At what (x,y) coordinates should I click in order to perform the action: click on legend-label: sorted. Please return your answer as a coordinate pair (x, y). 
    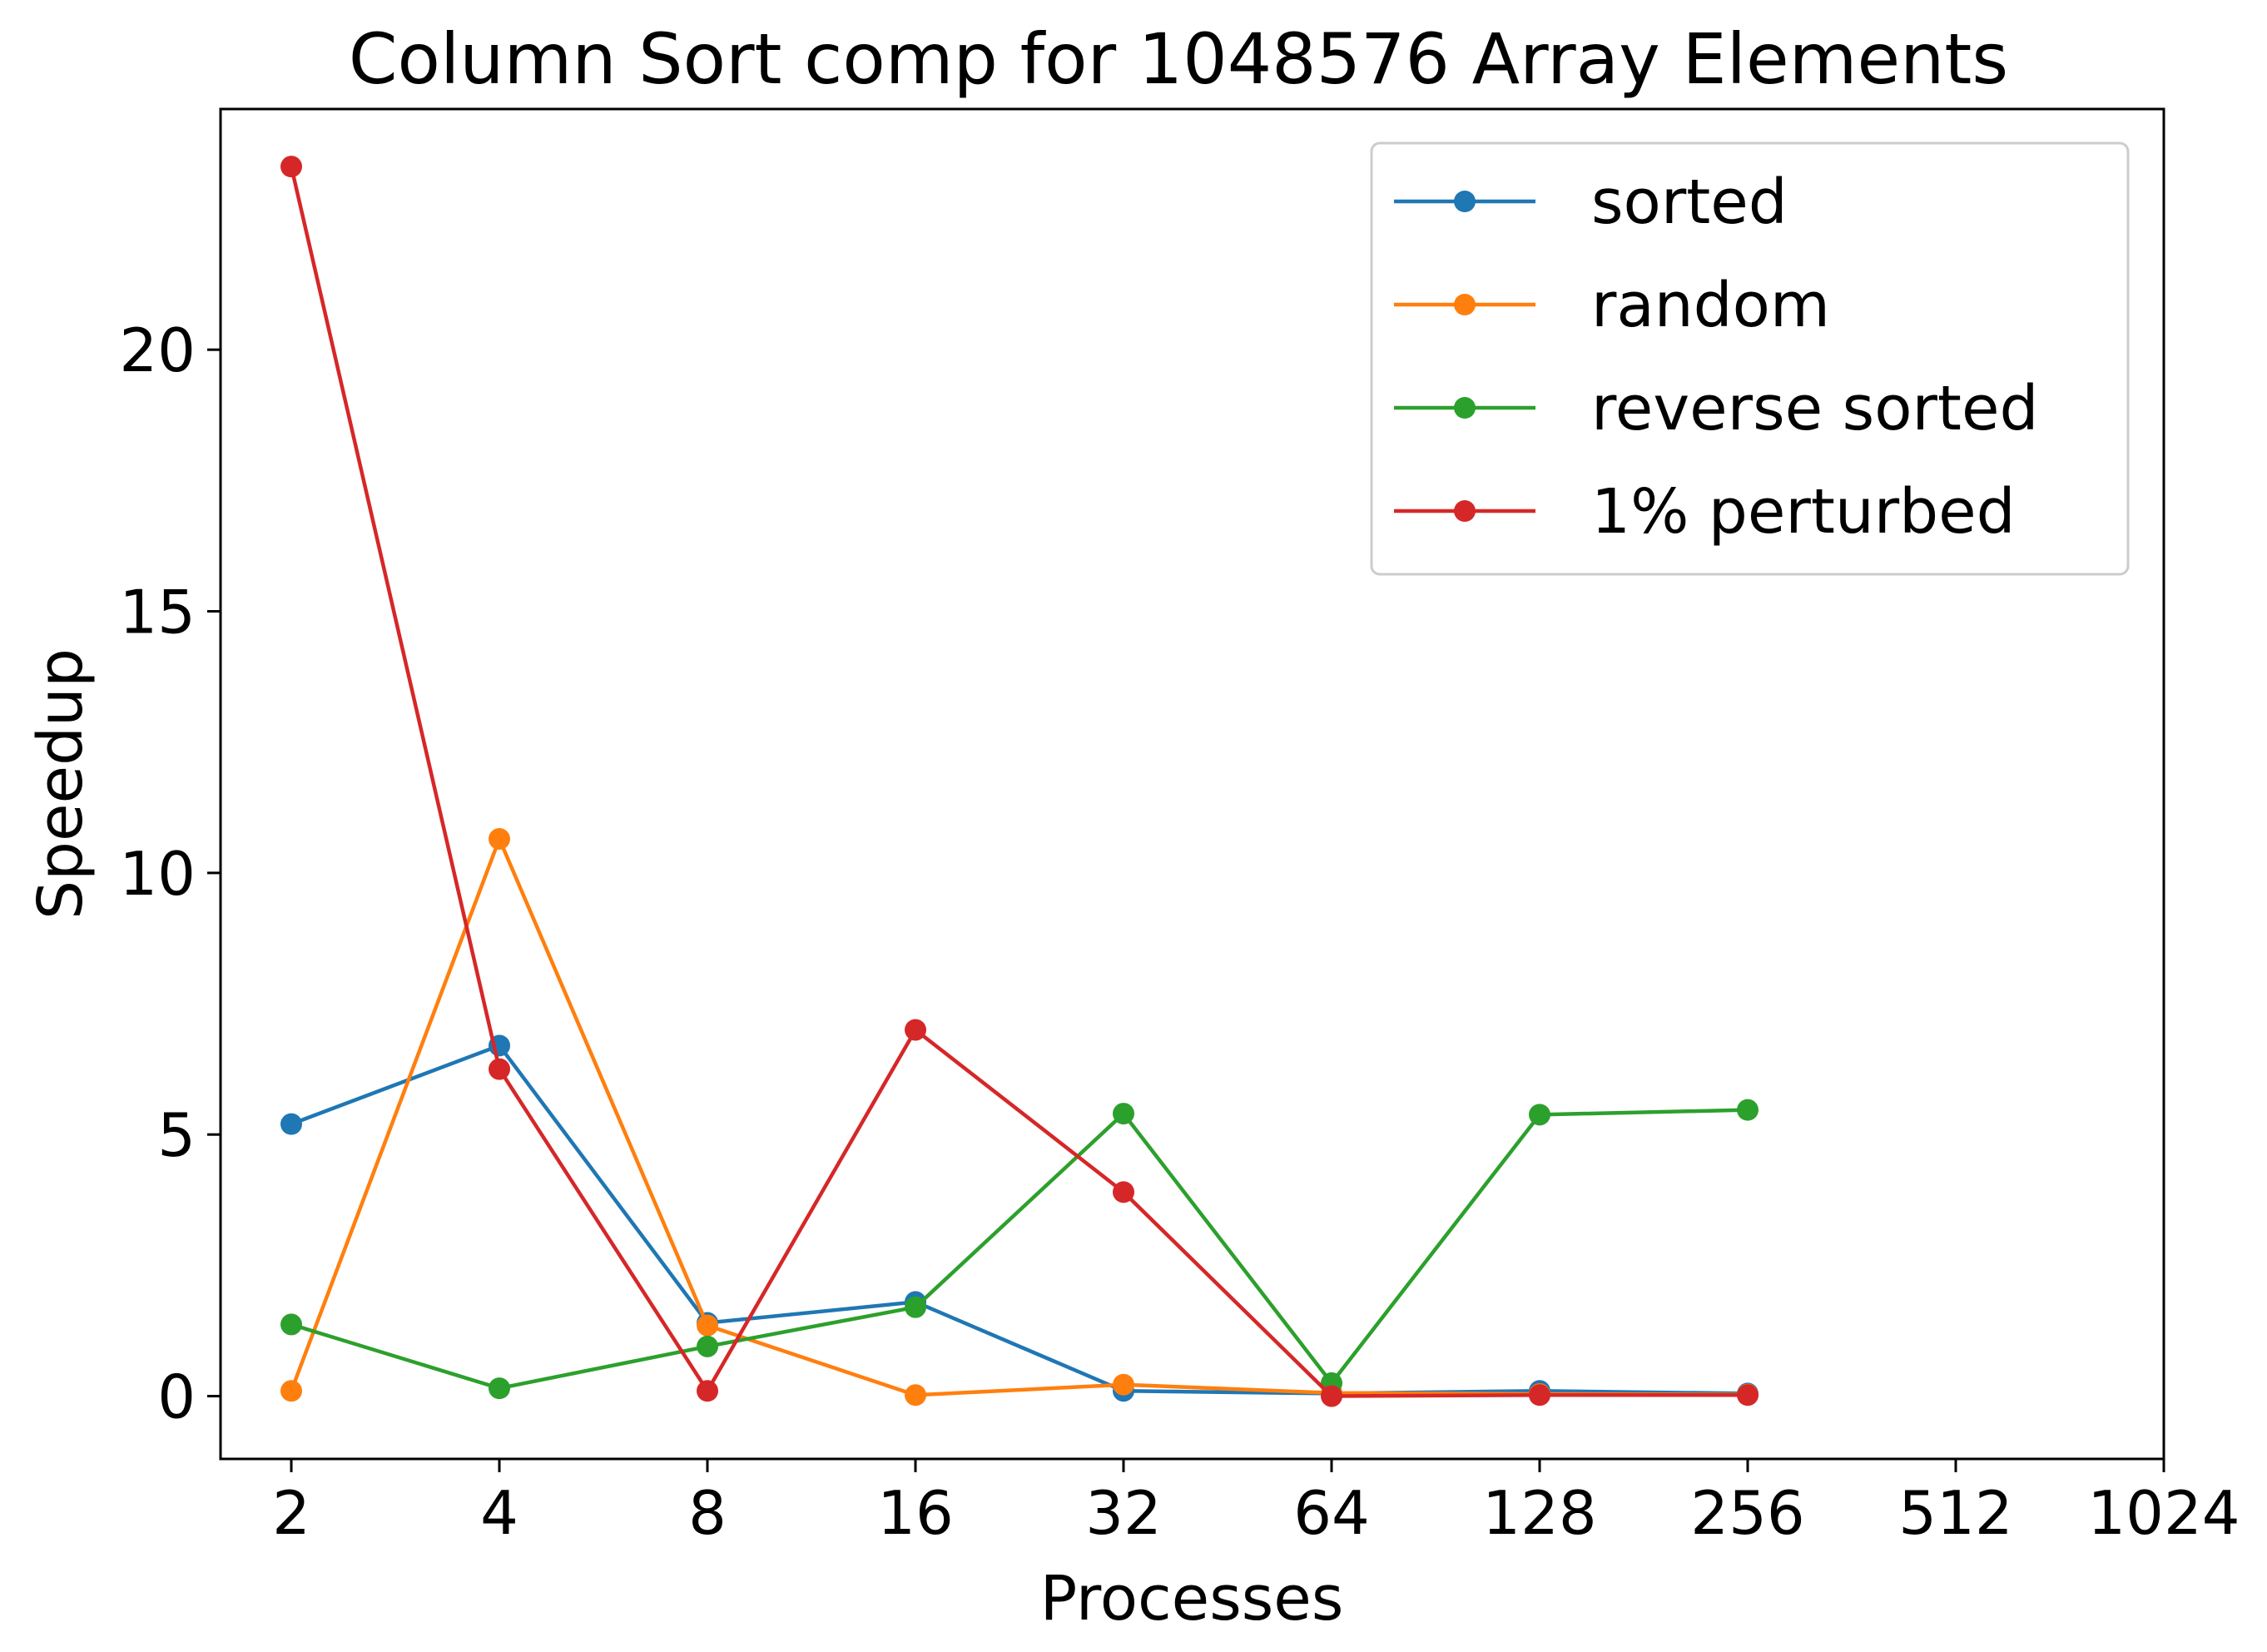
    Looking at the image, I should click on (1690, 202).